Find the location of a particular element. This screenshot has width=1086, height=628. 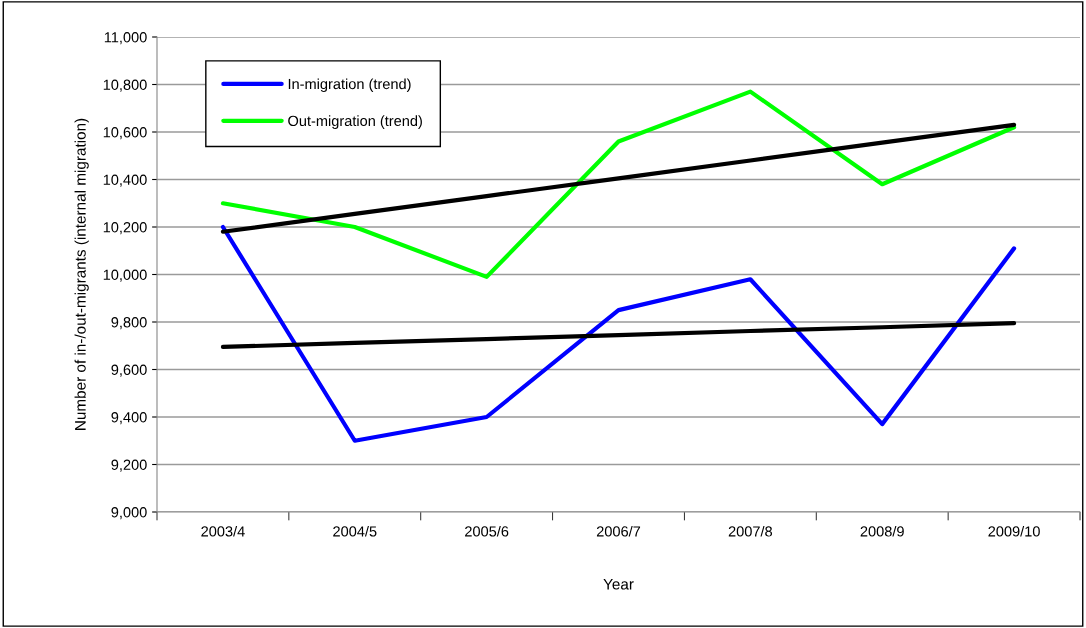

legend-label: Out-migration (trend) is located at coordinates (355, 122).